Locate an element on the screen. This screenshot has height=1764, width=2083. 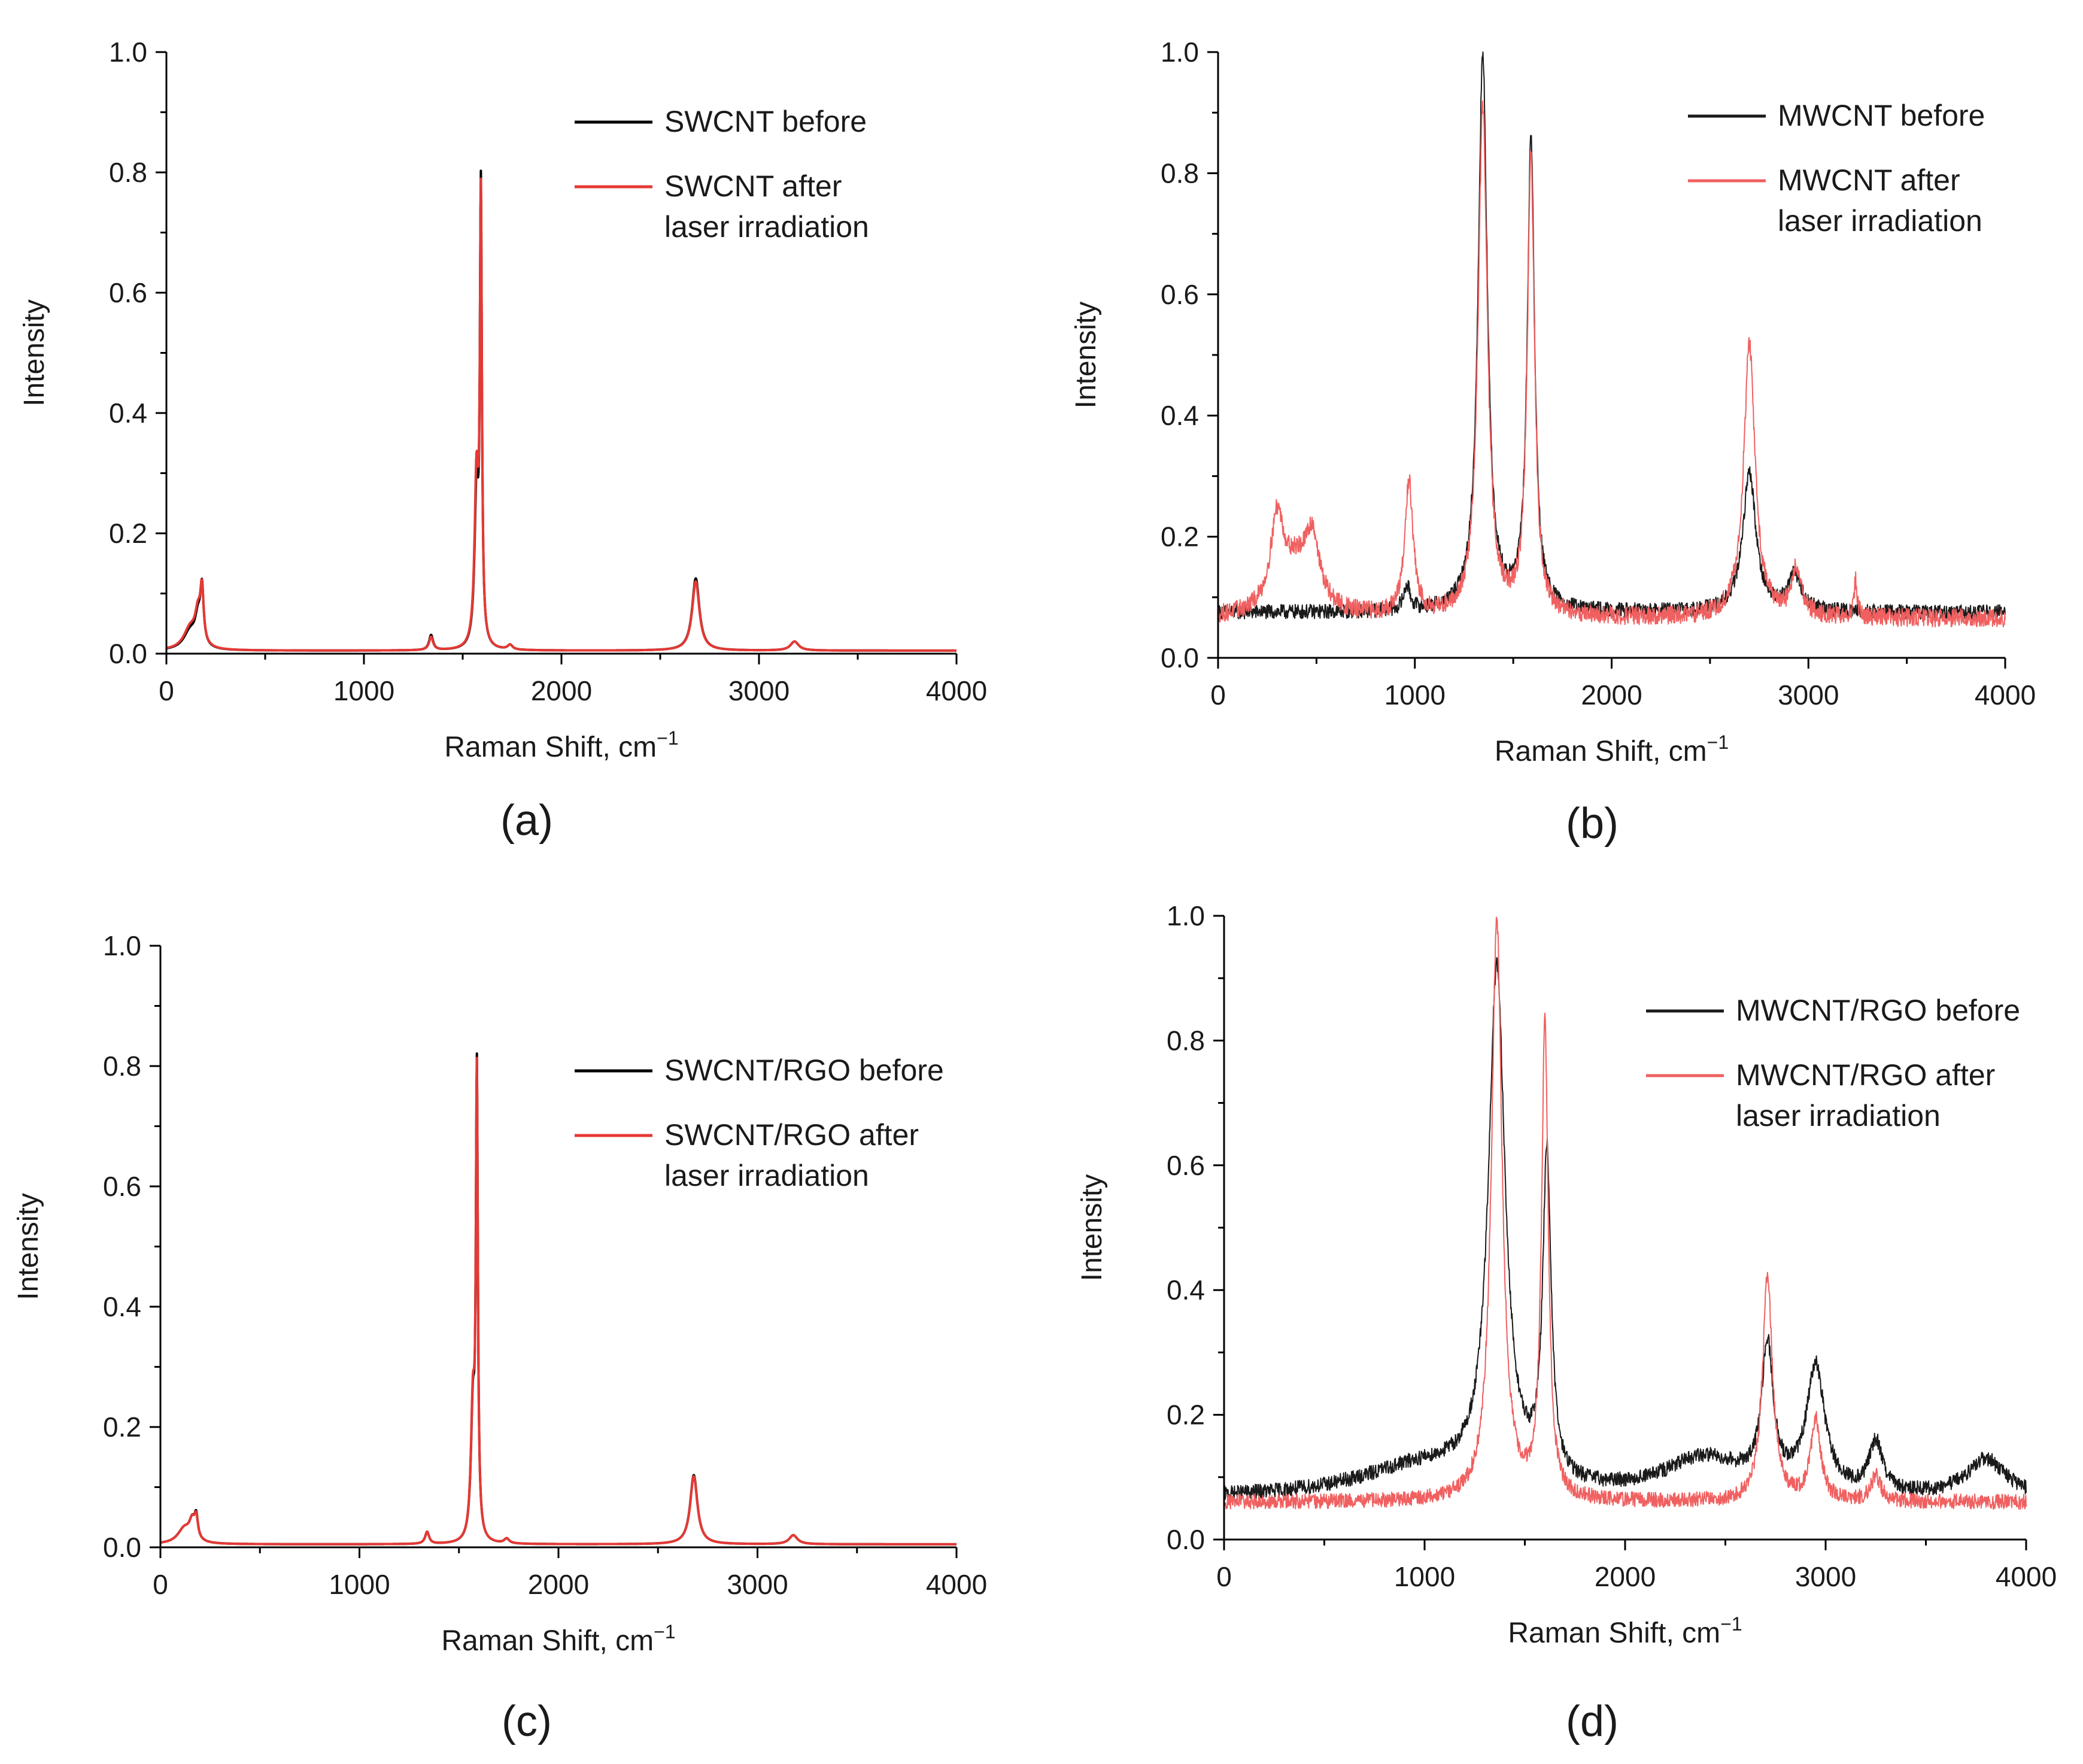
panel-label: (a) is located at coordinates (526, 821).